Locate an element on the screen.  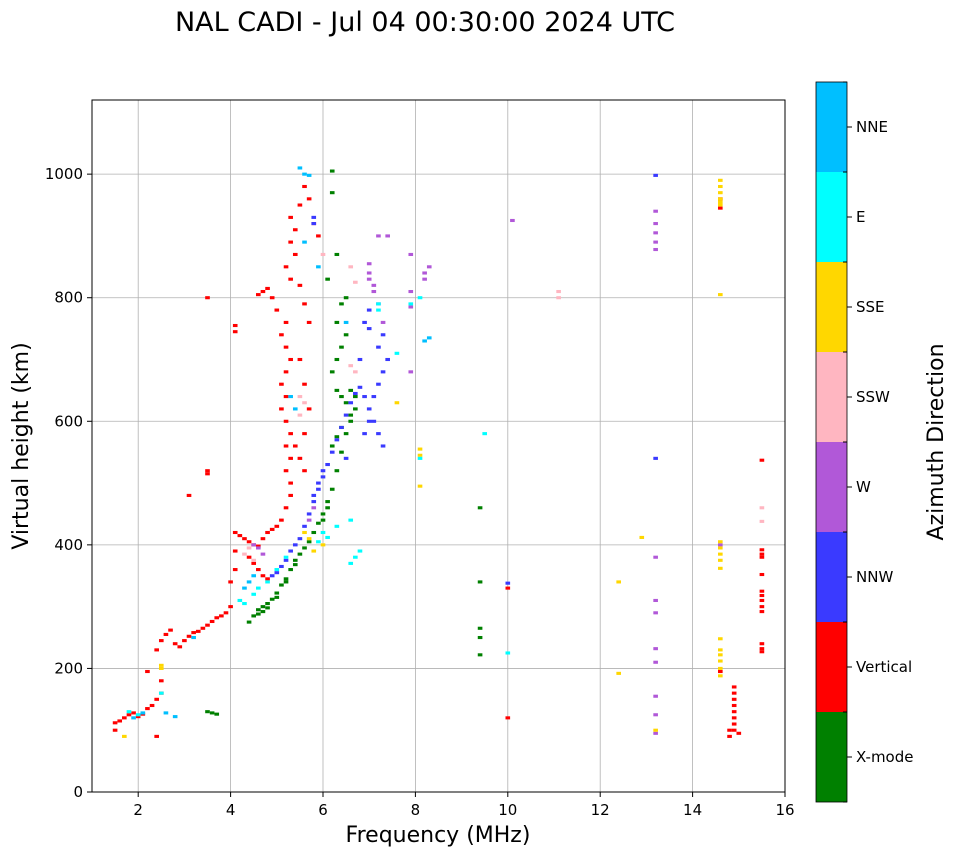
colorbar-tick-label: E is located at coordinates (860, 217).